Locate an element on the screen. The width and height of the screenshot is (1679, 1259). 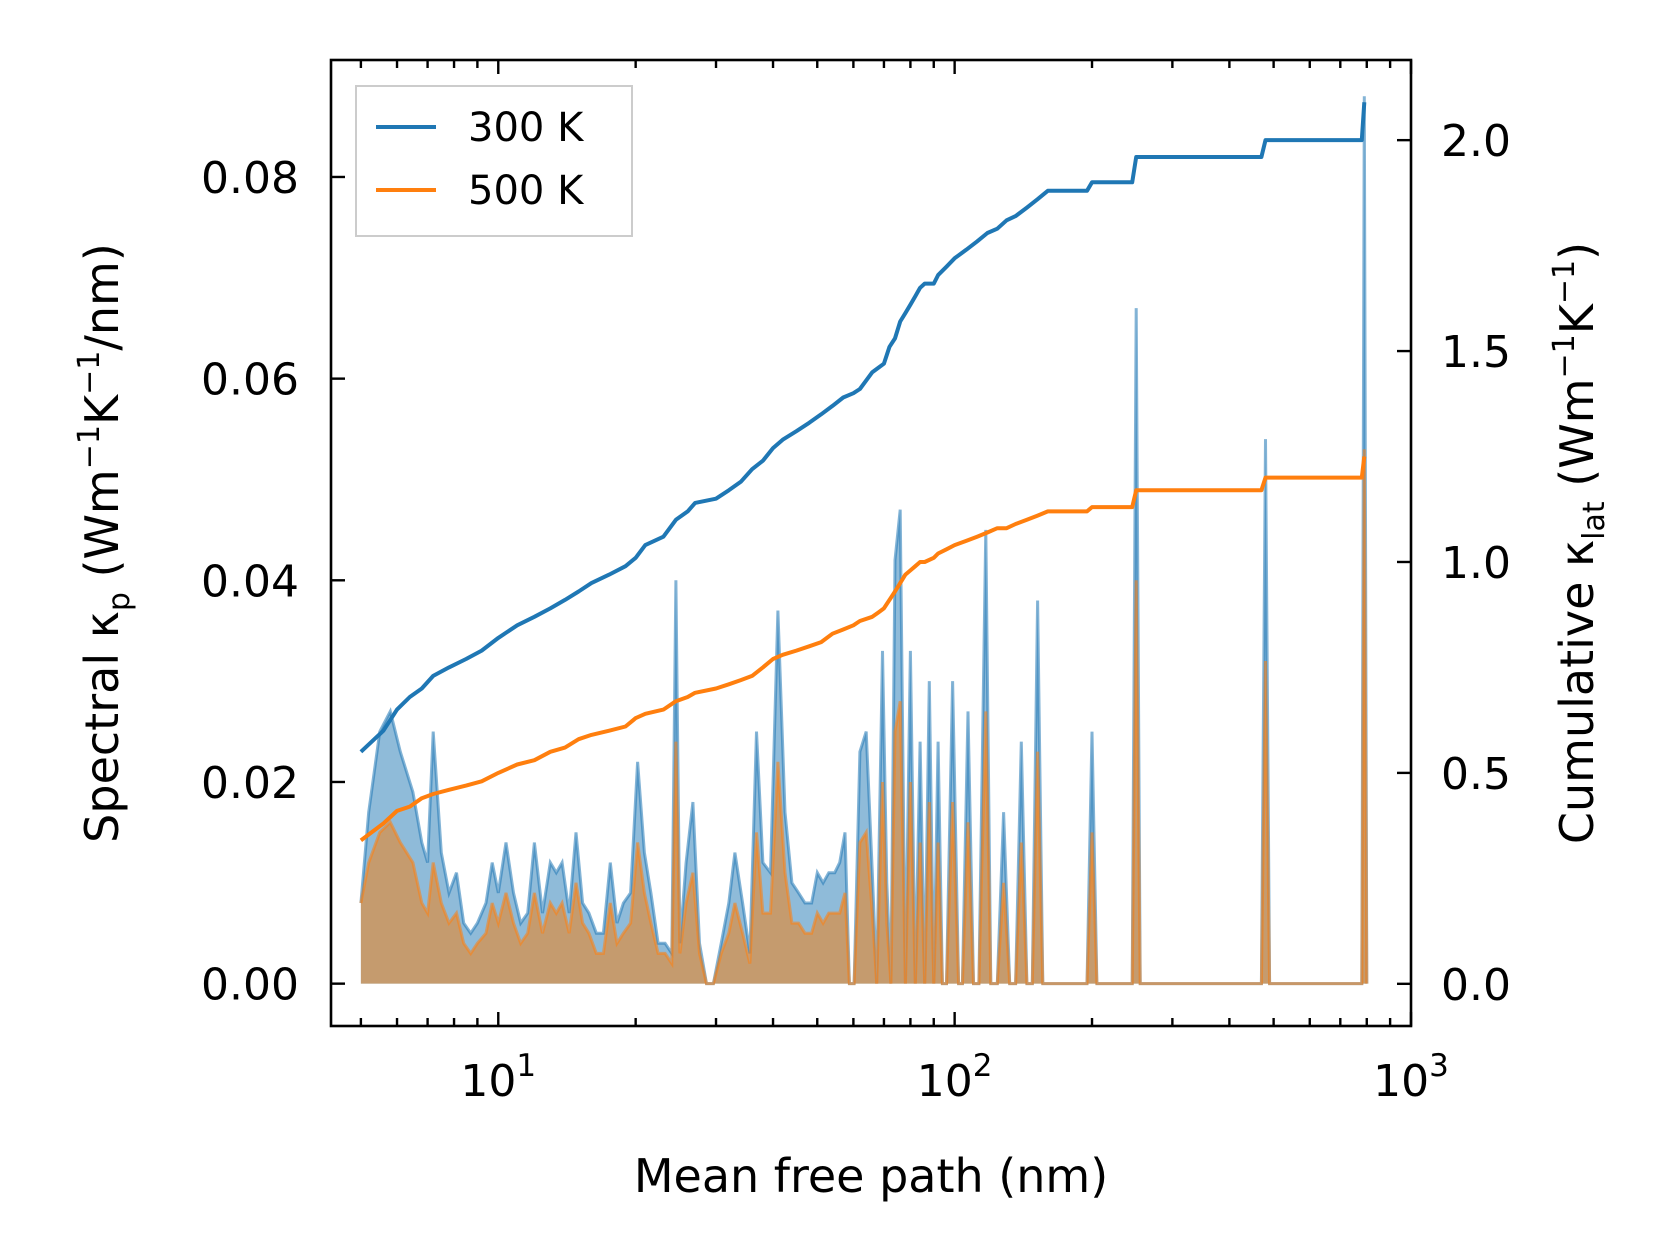
y-right-tick-label: 0.0 is located at coordinates (1476, 985).